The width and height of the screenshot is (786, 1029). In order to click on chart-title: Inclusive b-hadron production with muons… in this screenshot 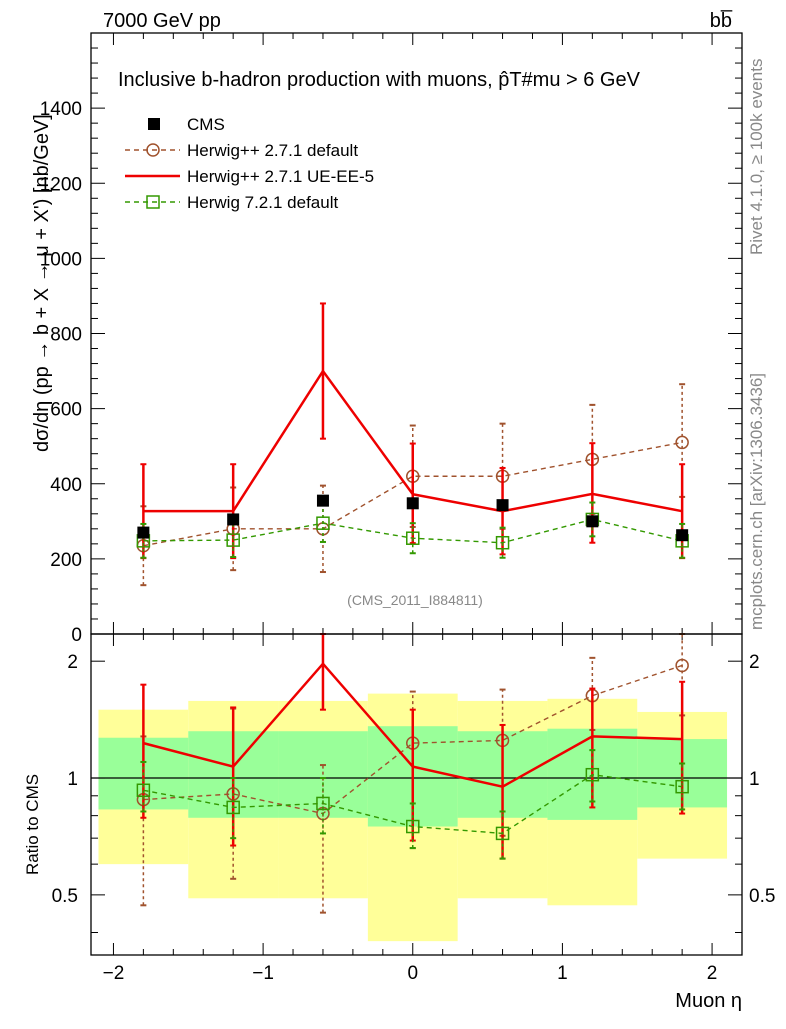, I will do `click(379, 80)`.